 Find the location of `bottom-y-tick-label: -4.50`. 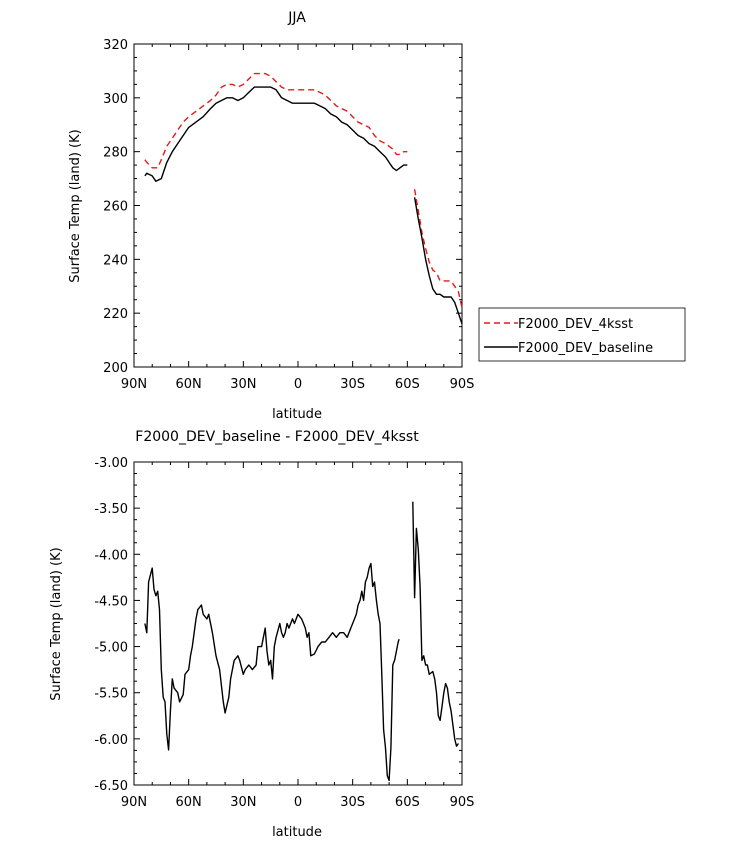

bottom-y-tick-label: -4.50 is located at coordinates (111, 601).